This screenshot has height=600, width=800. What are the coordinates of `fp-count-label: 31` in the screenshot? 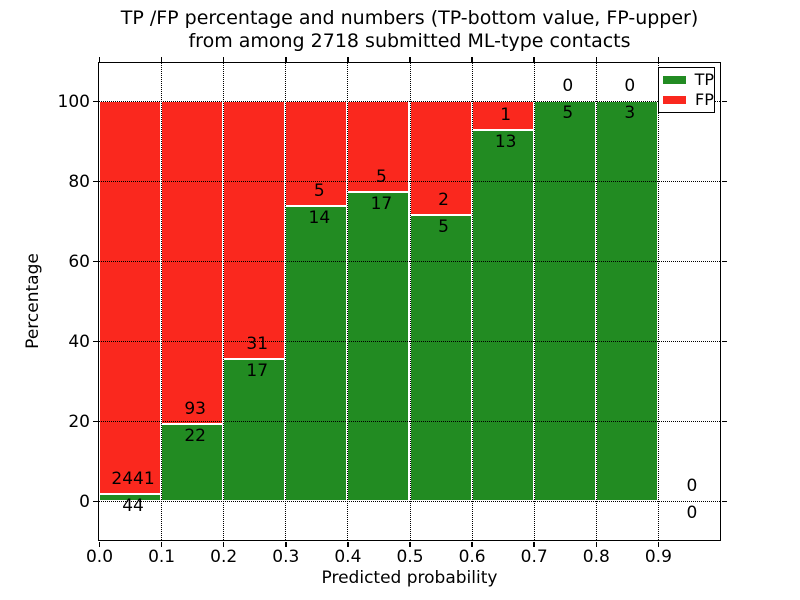 It's located at (257, 344).